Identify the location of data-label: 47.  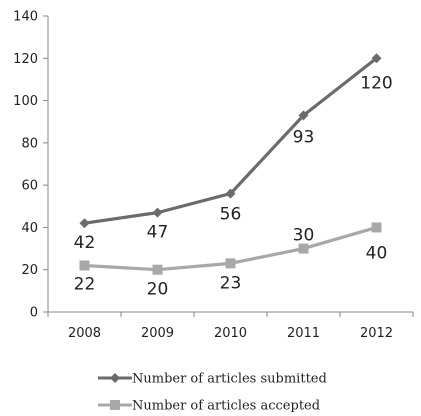
(158, 233).